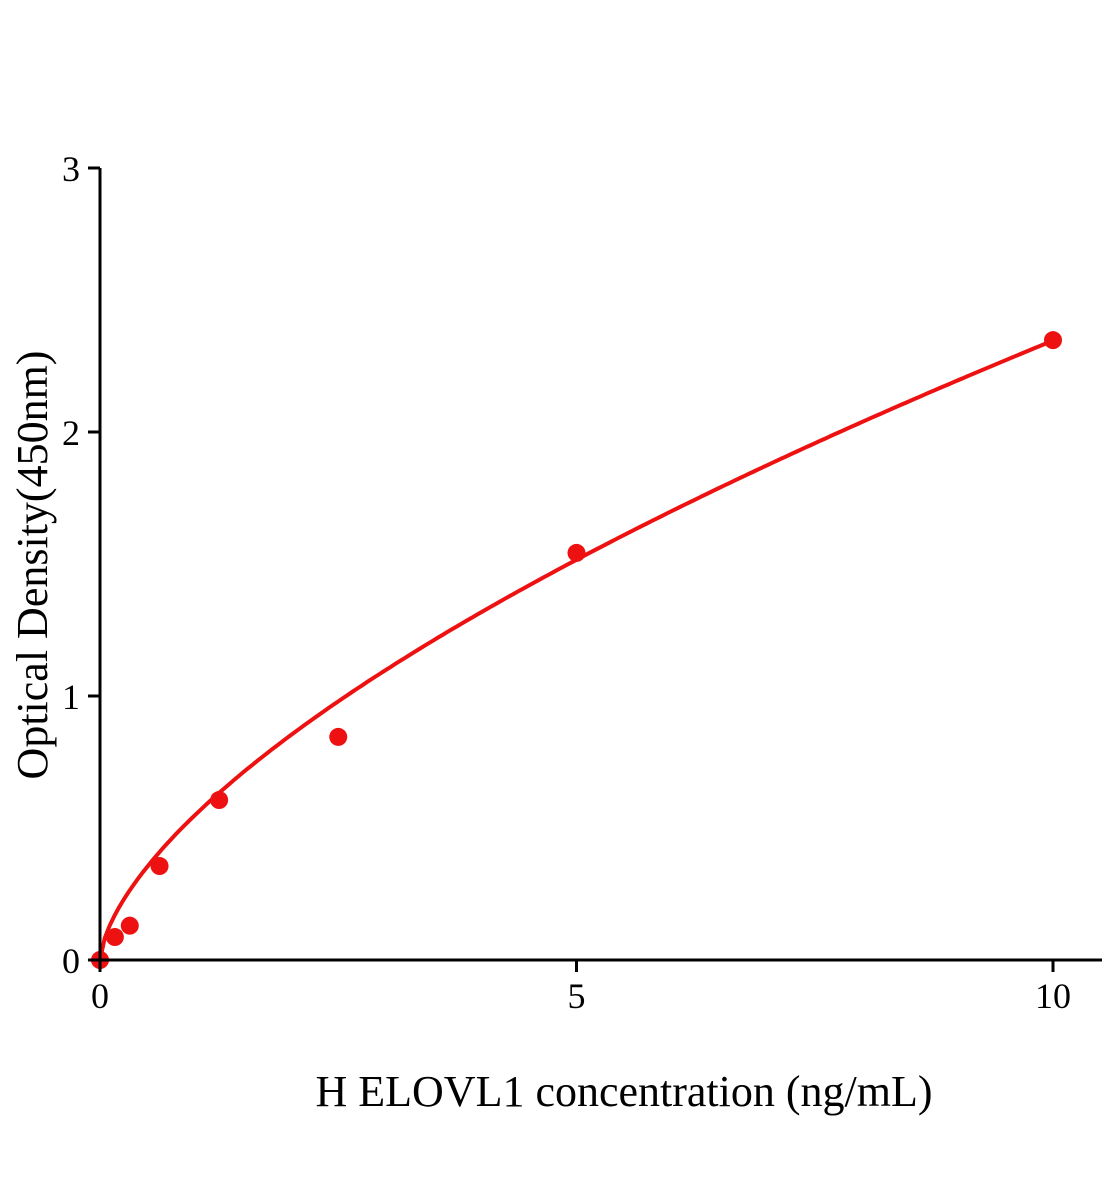 The height and width of the screenshot is (1200, 1104). What do you see at coordinates (71, 433) in the screenshot?
I see `y-tick-label: 2` at bounding box center [71, 433].